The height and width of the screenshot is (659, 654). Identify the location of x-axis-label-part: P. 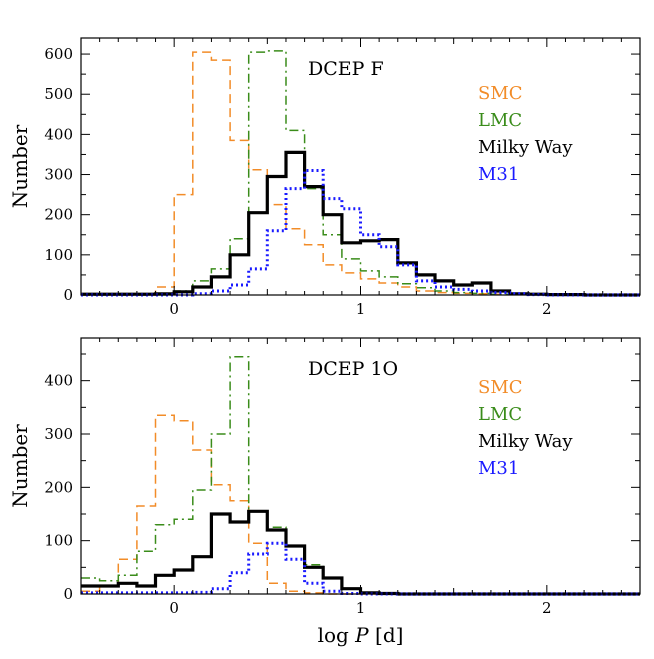
(359, 635).